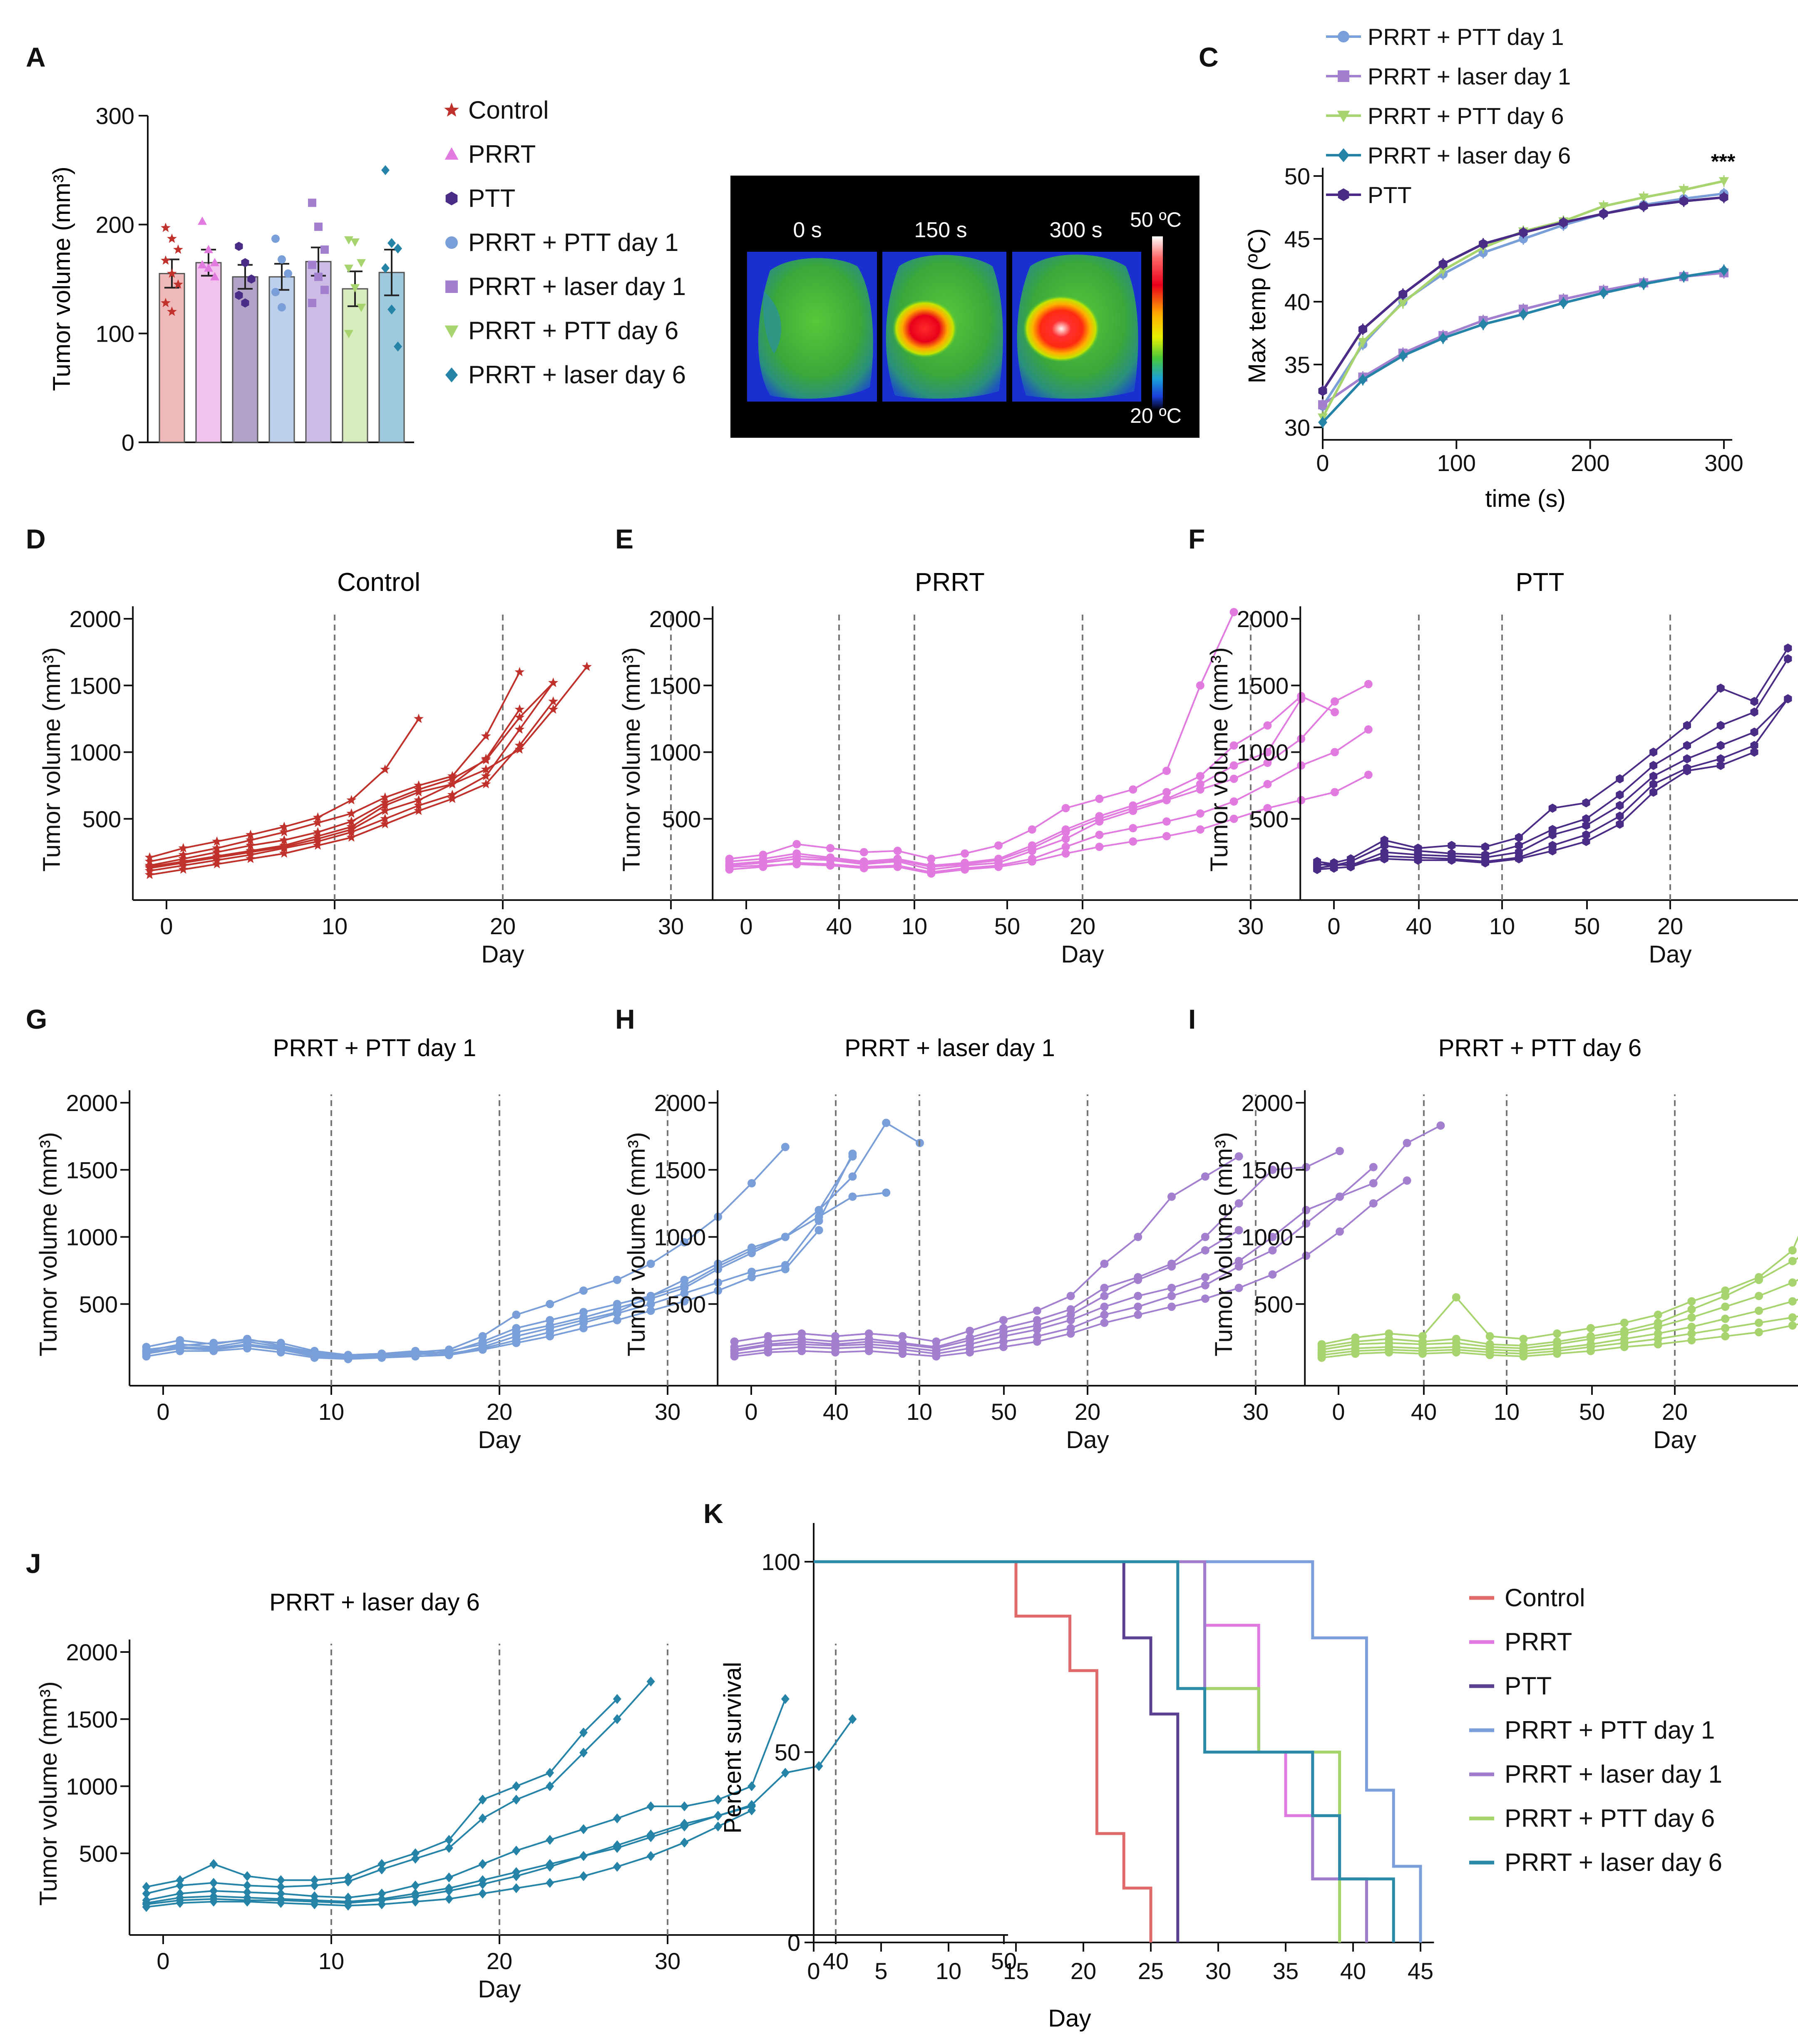 The height and width of the screenshot is (2044, 1798). I want to click on x-tick-label: 40, so click(836, 1412).